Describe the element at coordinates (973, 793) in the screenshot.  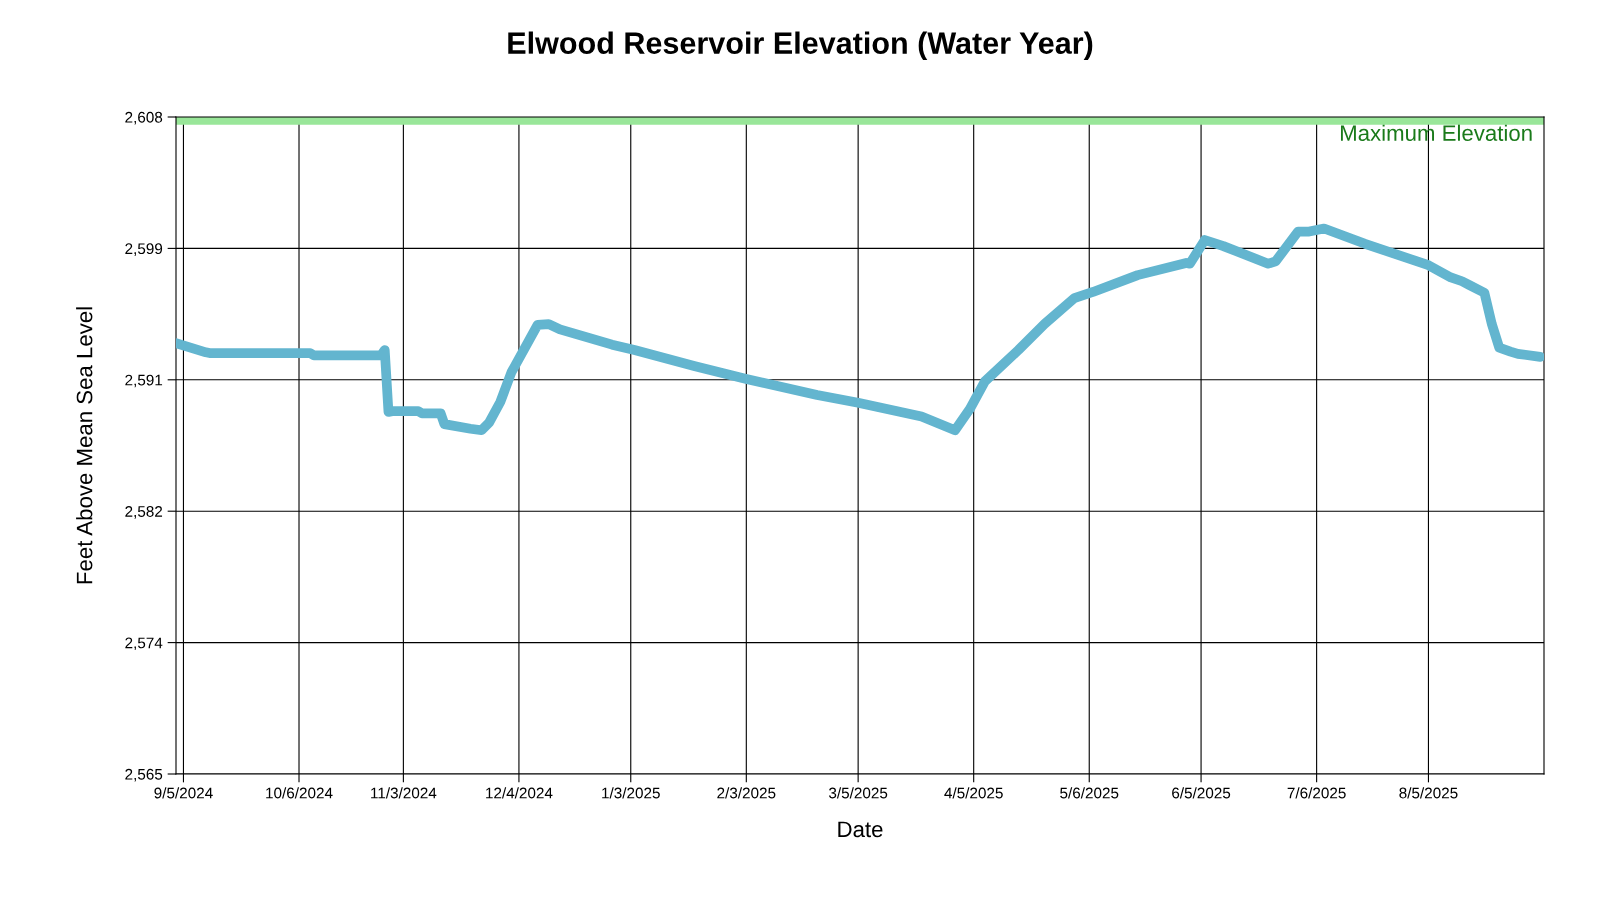
I see `x-tick-label: 4/5/2025` at that location.